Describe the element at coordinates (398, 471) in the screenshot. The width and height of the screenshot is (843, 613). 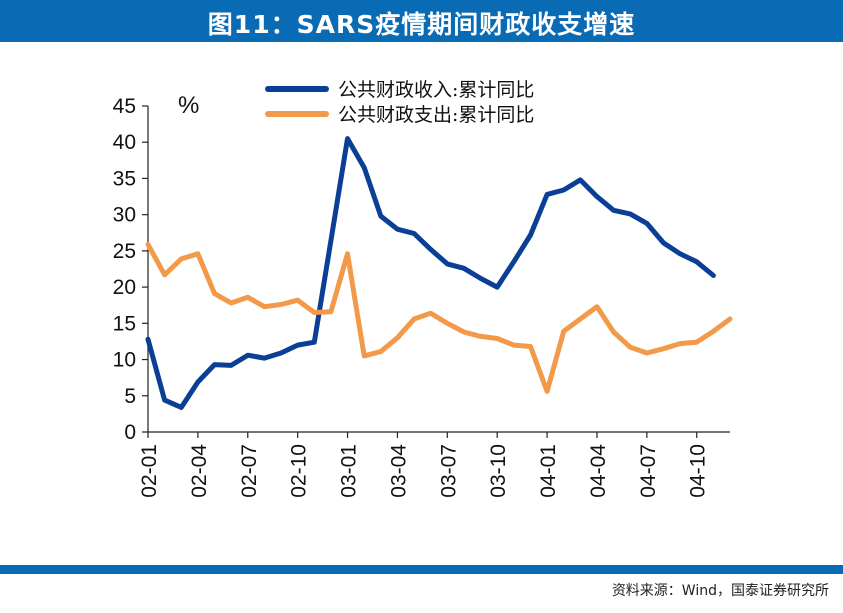
I see `x-tick-label: 03-04` at that location.